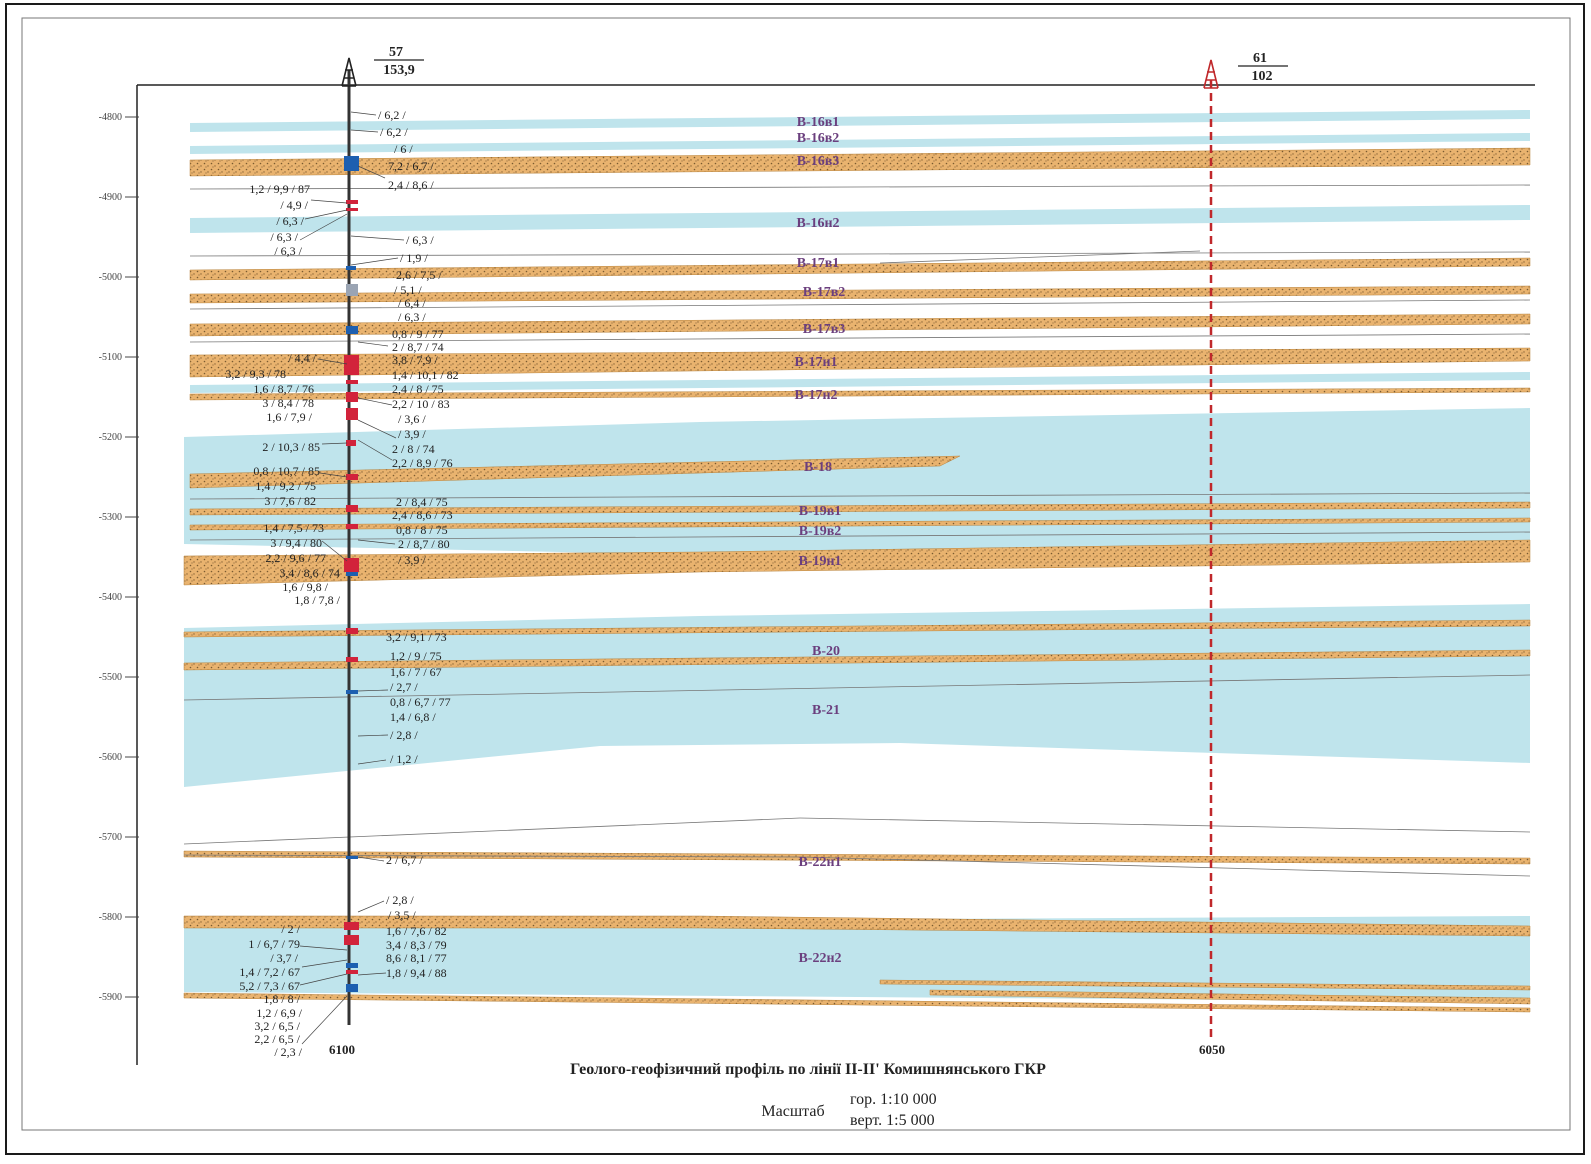 The image size is (1591, 1164). I want to click on annotation: 1,4 / 9,2 / 75, so click(285, 486).